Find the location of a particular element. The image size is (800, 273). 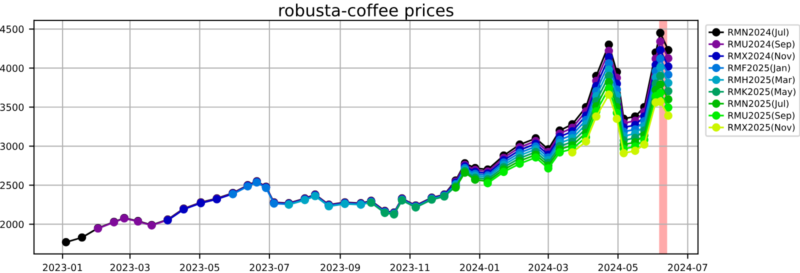

legend-label: RMK2025(May) is located at coordinates (762, 92).